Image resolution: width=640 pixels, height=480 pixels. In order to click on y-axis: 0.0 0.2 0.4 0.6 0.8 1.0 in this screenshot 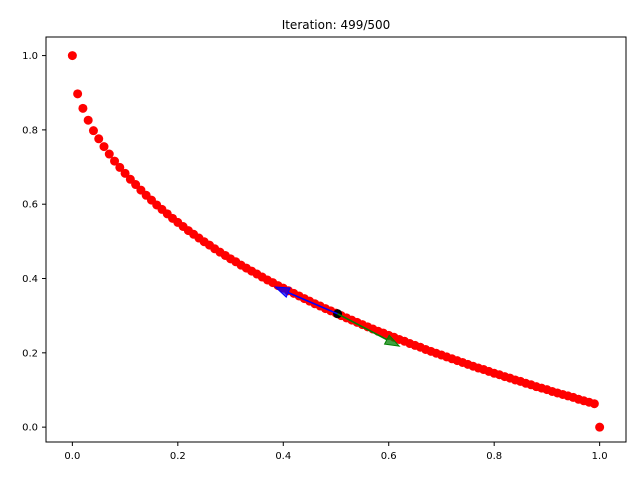, I will do `click(34, 242)`.